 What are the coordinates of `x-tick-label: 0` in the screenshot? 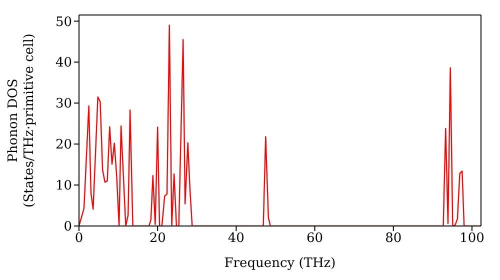 It's located at (79, 238).